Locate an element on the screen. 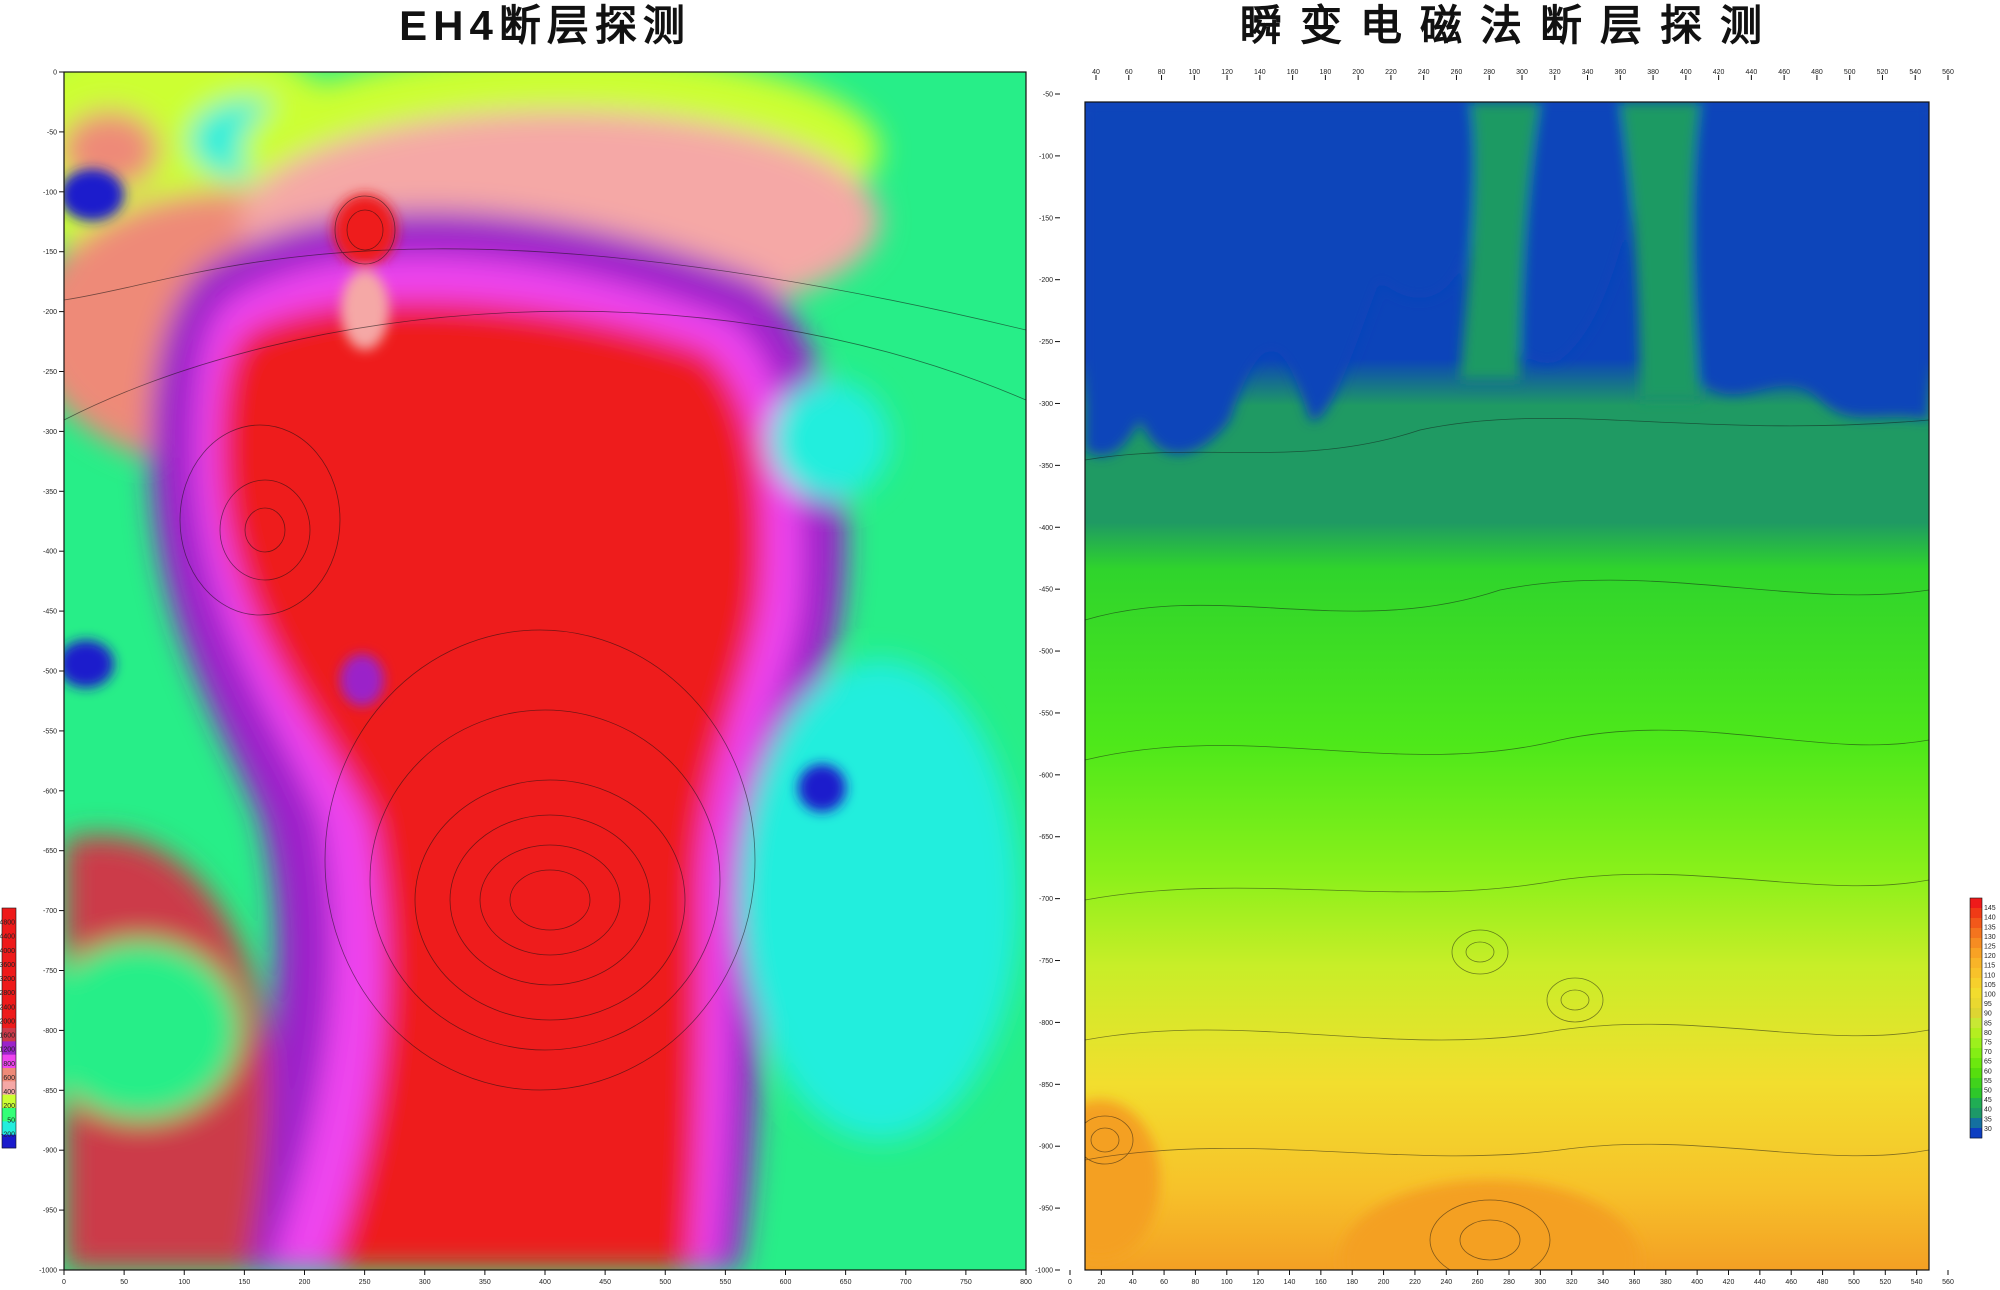 The width and height of the screenshot is (2000, 1290). eh4-x-tick-label: 700 is located at coordinates (906, 1282).